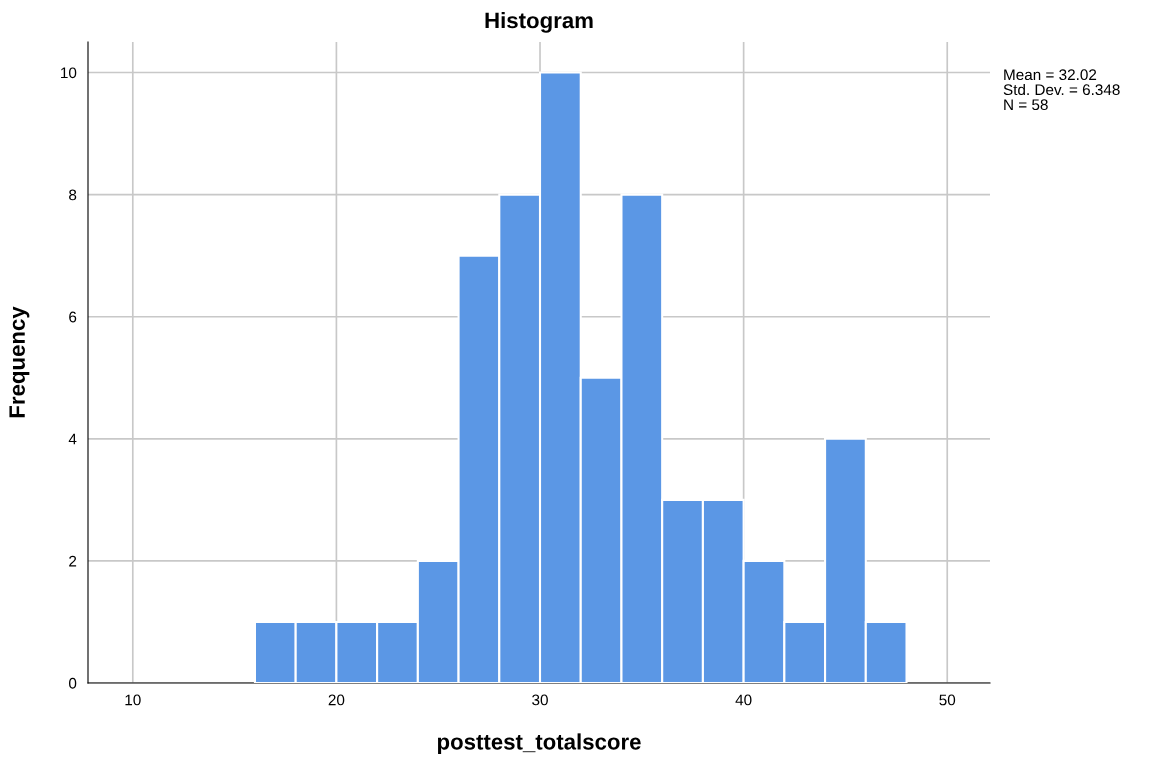 This screenshot has height=763, width=1155. Describe the element at coordinates (73, 195) in the screenshot. I see `y-tick-label: 8` at that location.